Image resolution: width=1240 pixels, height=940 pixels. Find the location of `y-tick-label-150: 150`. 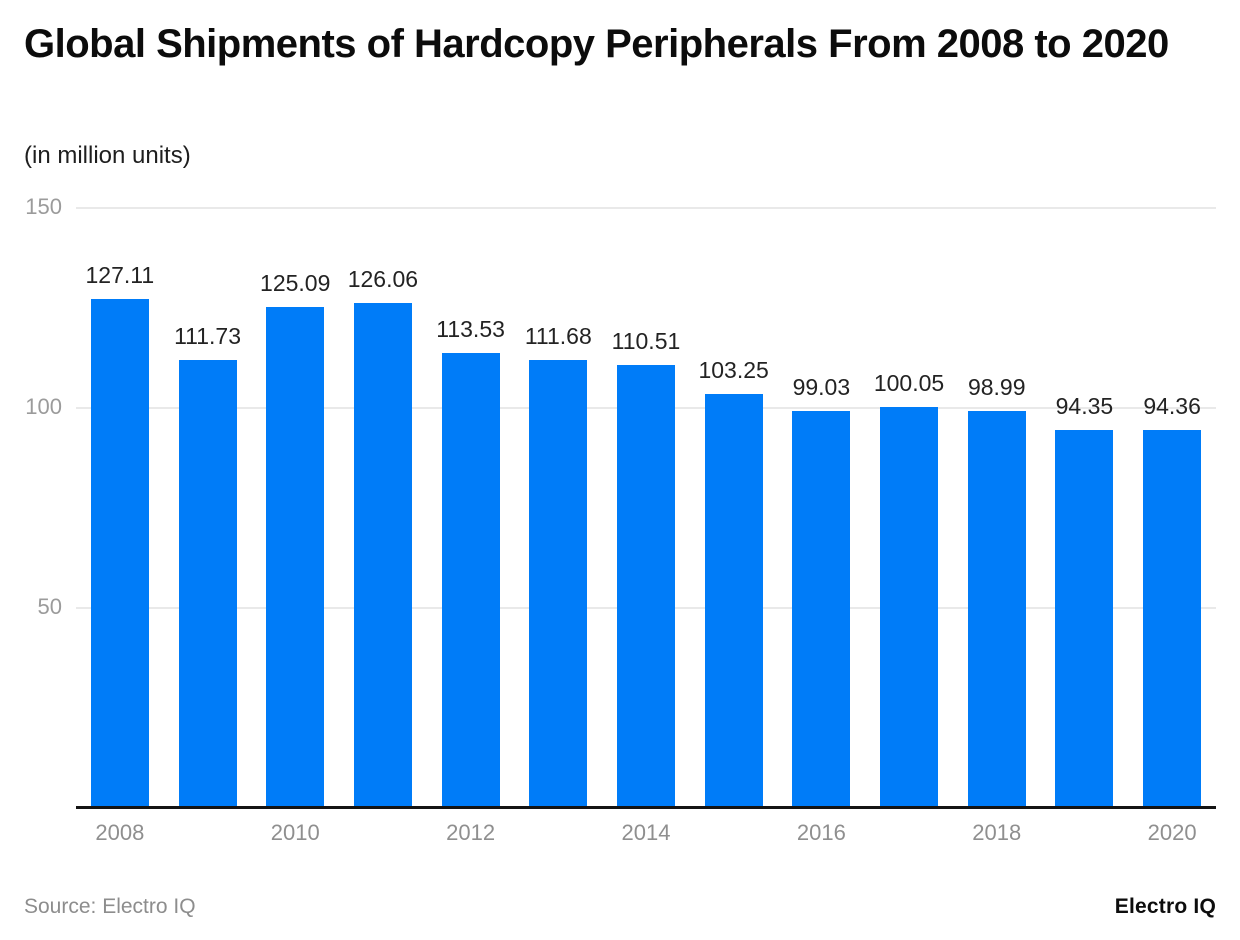

y-tick-label-150: 150 is located at coordinates (43, 206).